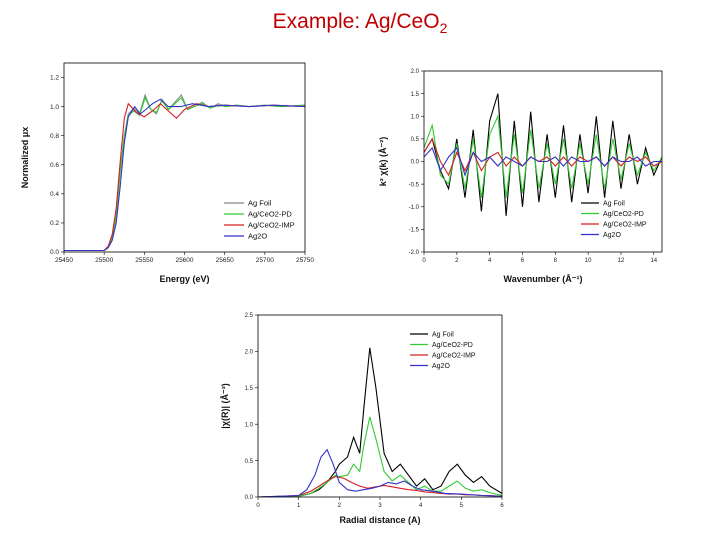 This screenshot has width=720, height=540. What do you see at coordinates (225, 405) in the screenshot?
I see `y-axis-label: |χ(R)| (Å⁻³)` at bounding box center [225, 405].